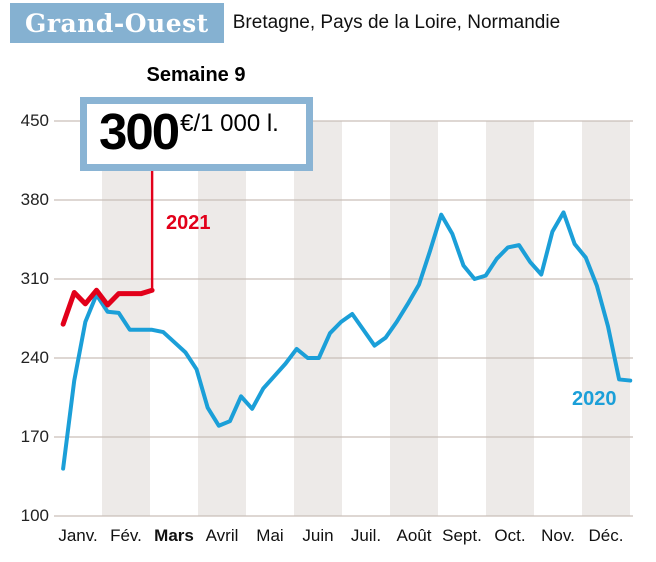 The width and height of the screenshot is (656, 562). Describe the element at coordinates (222, 535) in the screenshot. I see `x-month-label: Avril` at that location.